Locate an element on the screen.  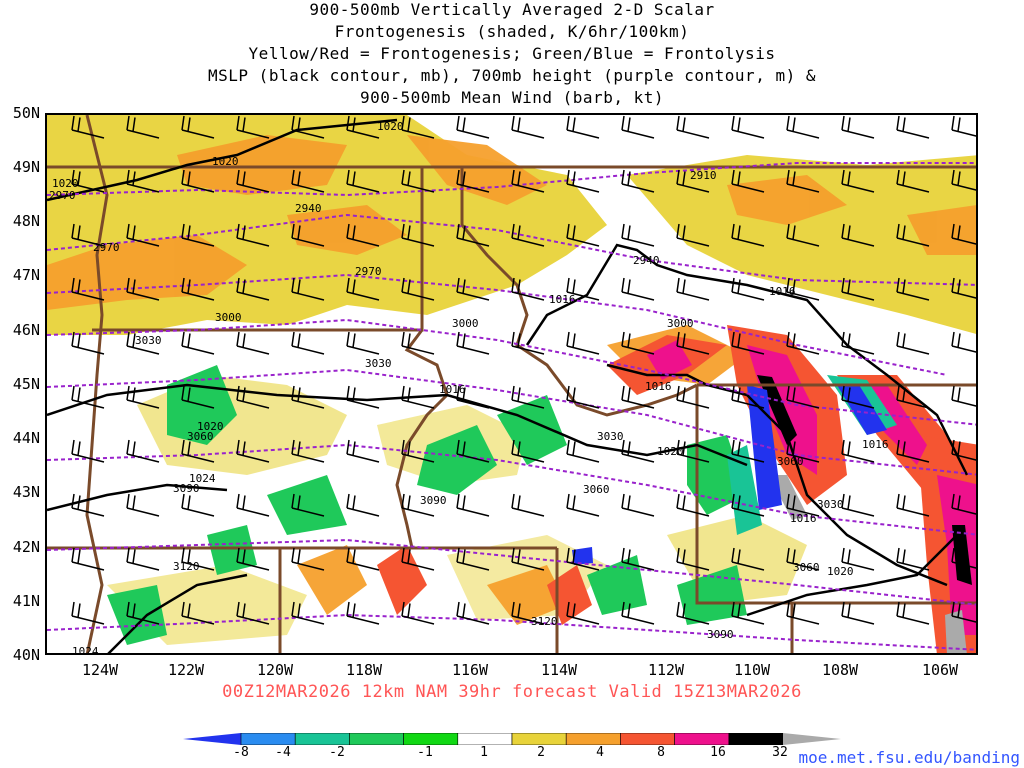
lon-label-116w: 116W is located at coordinates (470, 670).